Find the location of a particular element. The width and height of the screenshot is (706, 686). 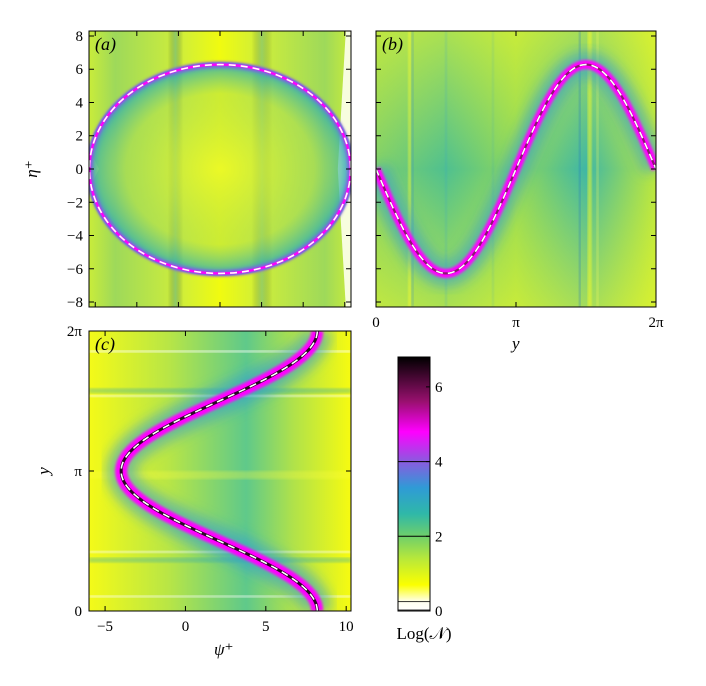

panel-b-label: (b) is located at coordinates (392, 44).